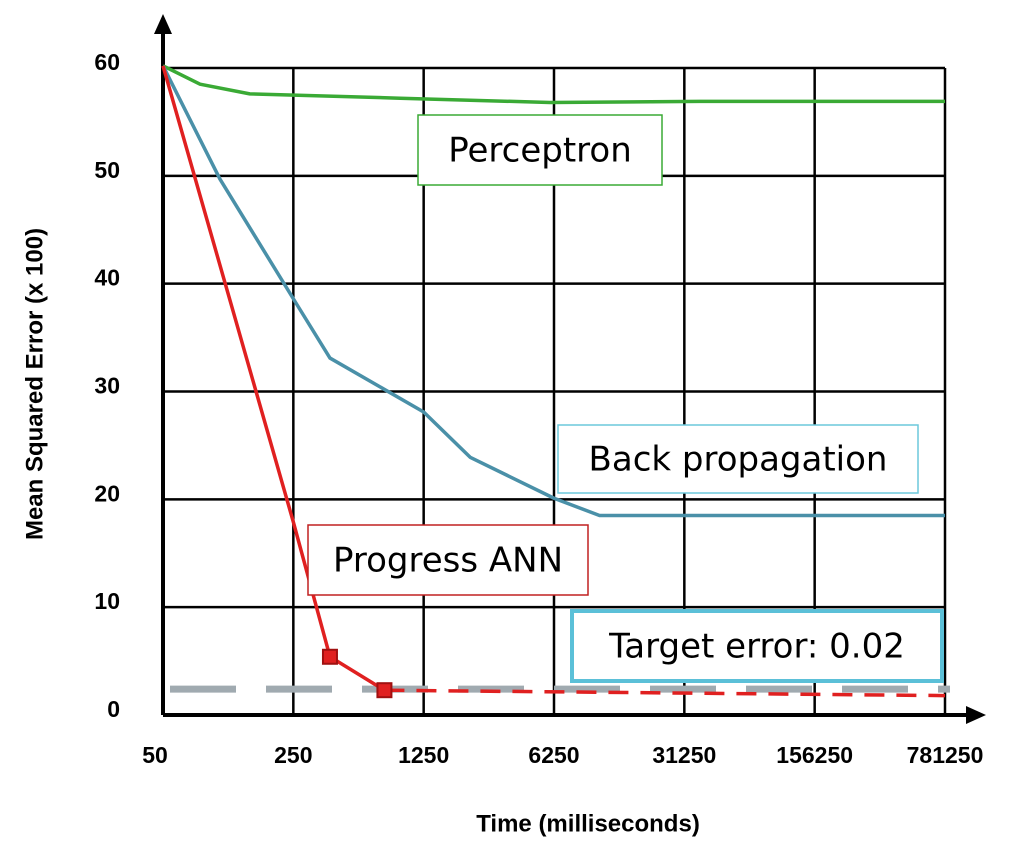  What do you see at coordinates (293, 755) in the screenshot?
I see `x-tick-label: 250` at bounding box center [293, 755].